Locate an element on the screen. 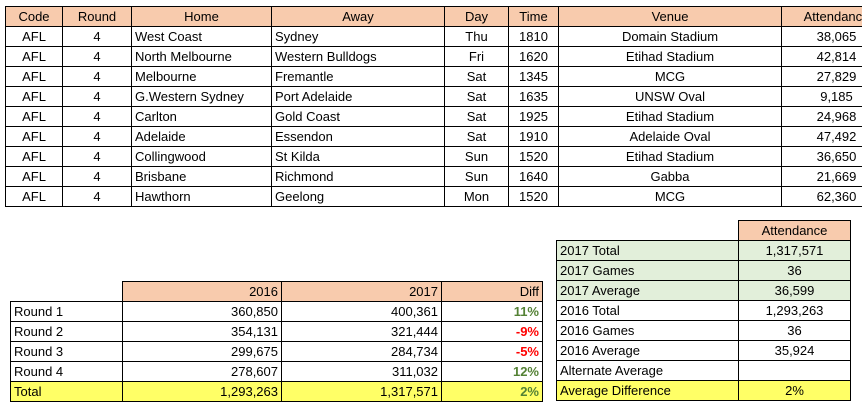 This screenshot has width=862, height=410. summary-label: Alternate Average is located at coordinates (647, 370).